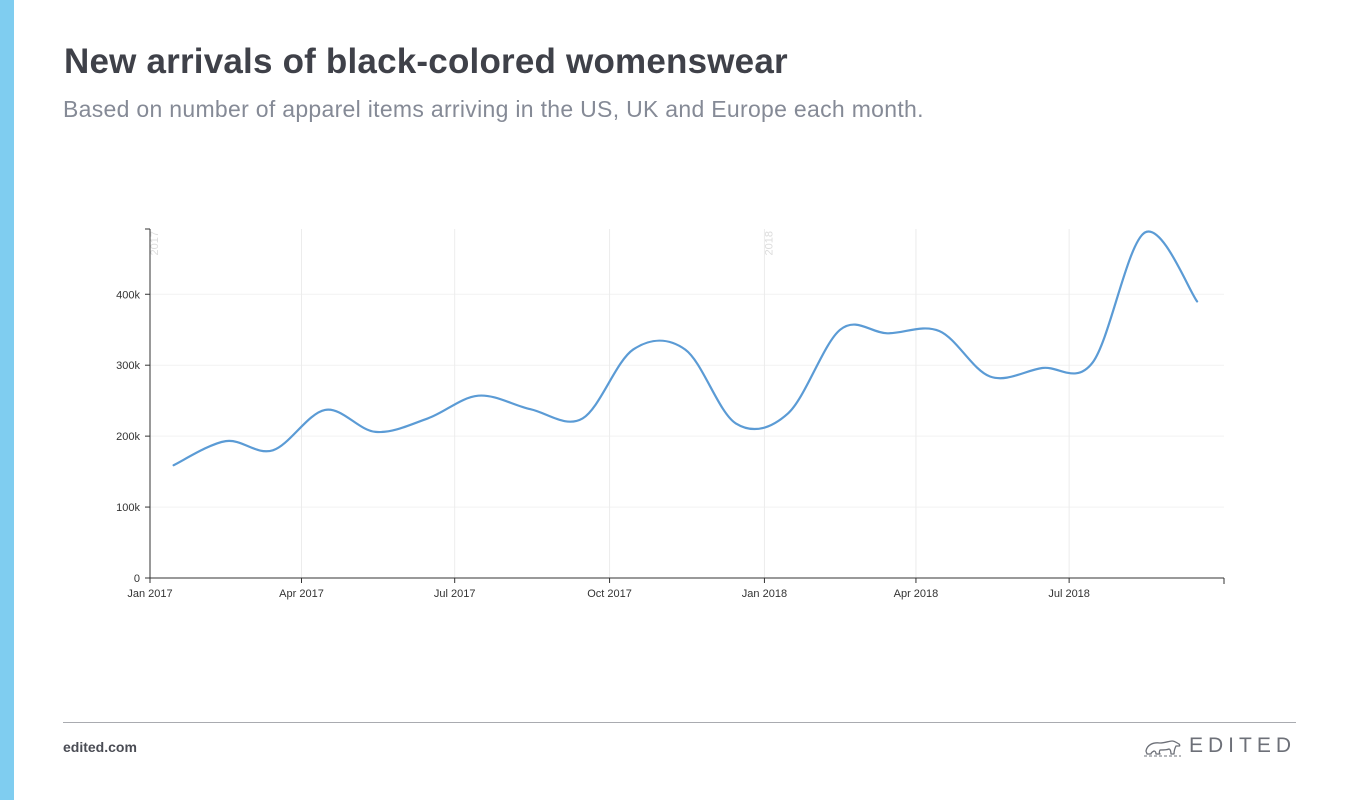  I want to click on y-tick-label: 200k, so click(128, 437).